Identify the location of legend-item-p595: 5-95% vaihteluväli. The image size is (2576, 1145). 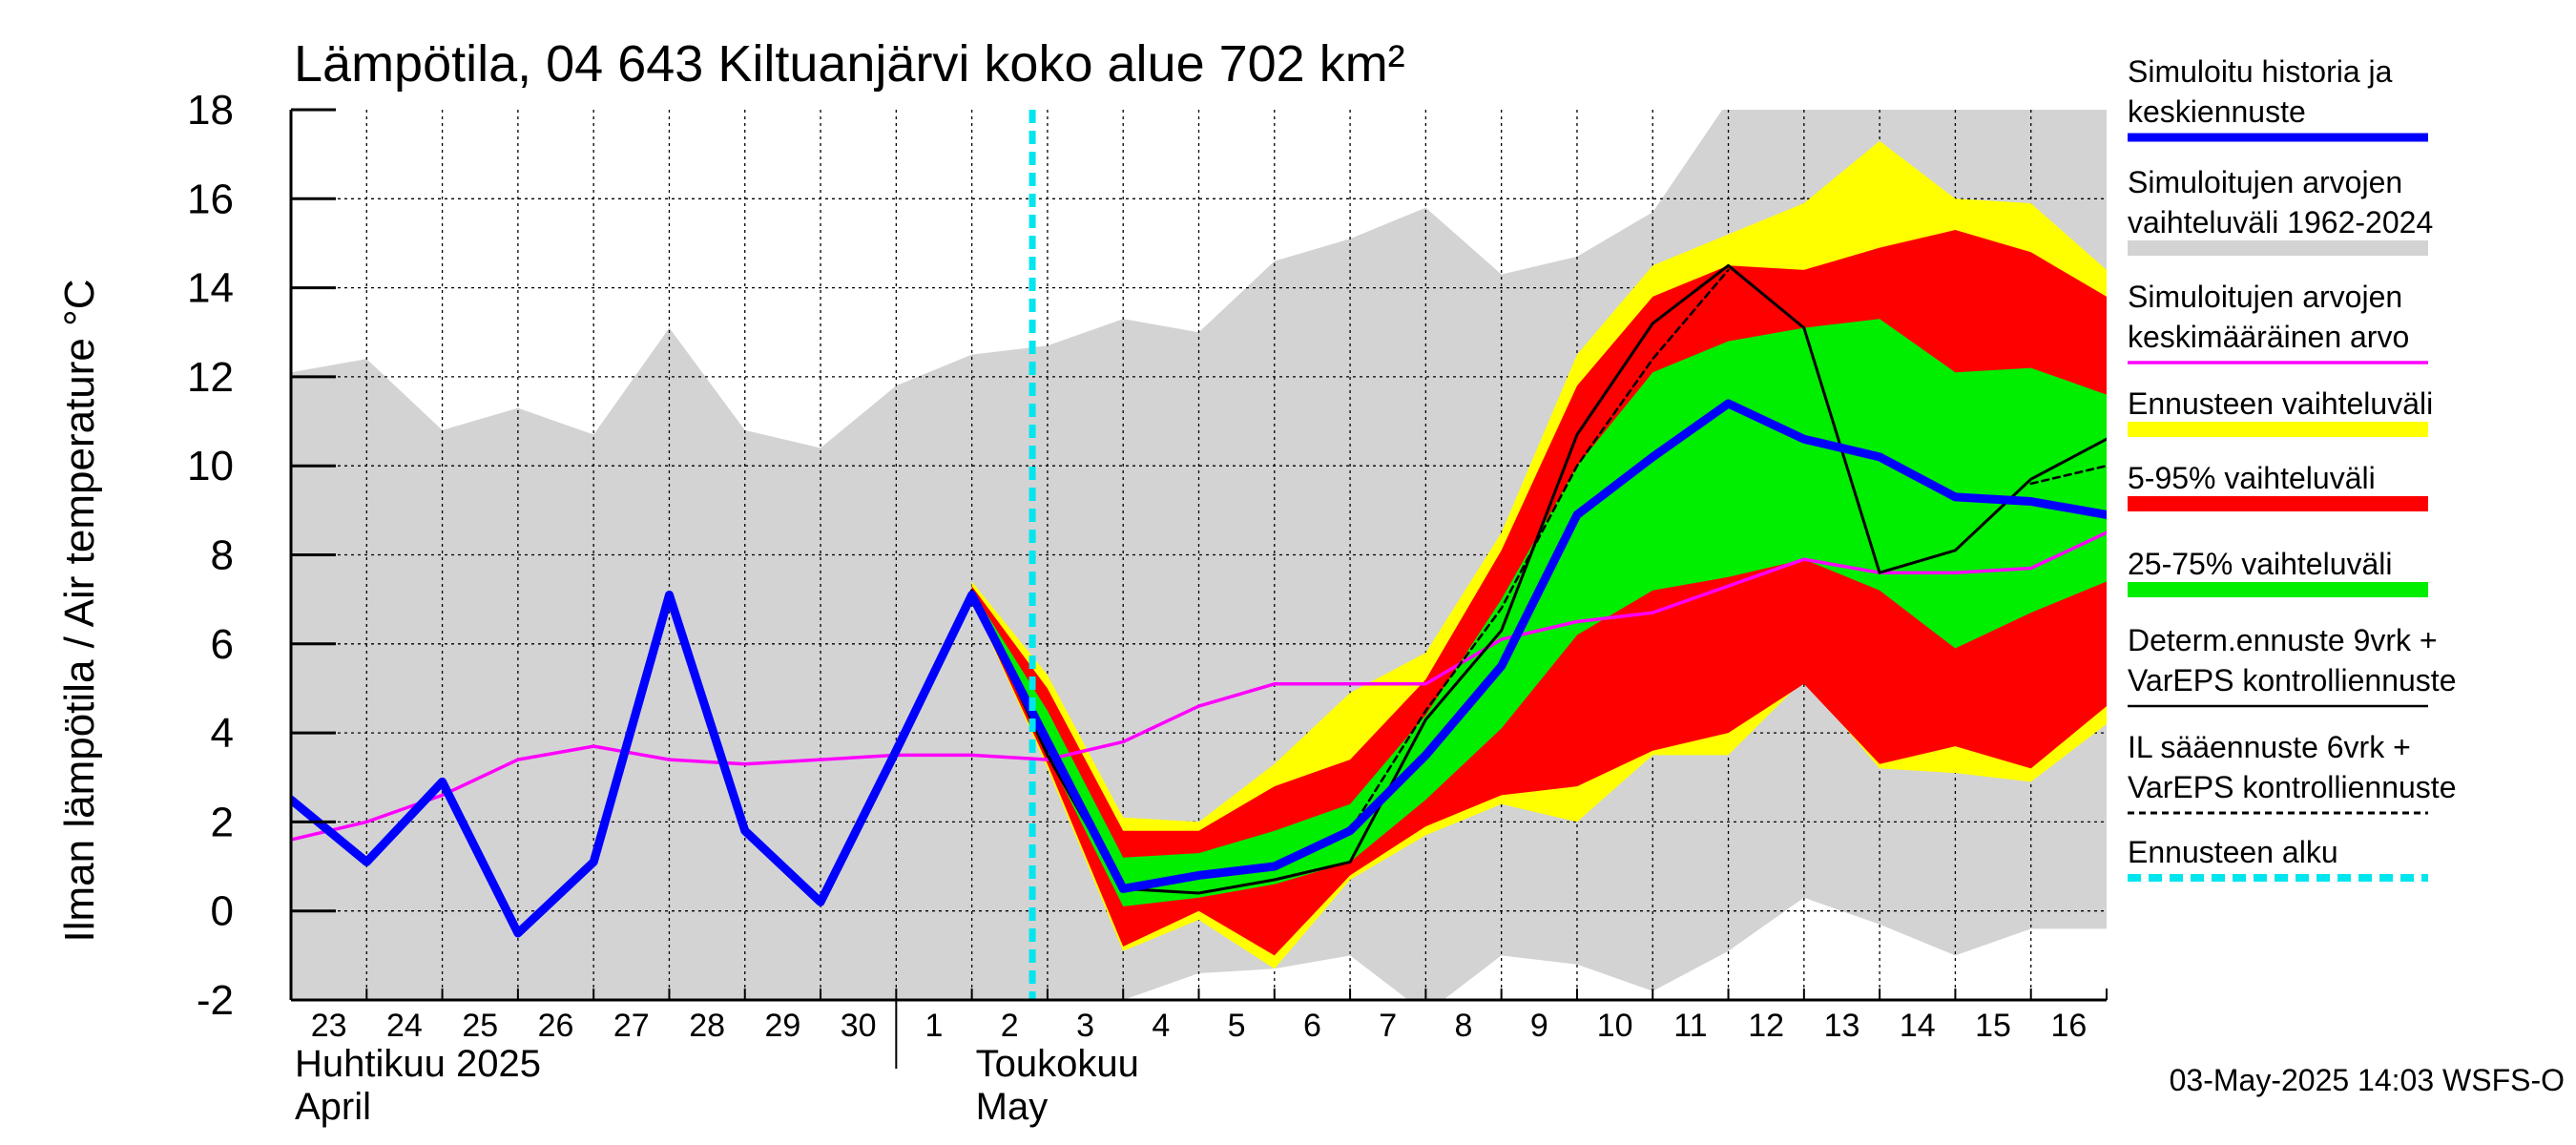
(2278, 486).